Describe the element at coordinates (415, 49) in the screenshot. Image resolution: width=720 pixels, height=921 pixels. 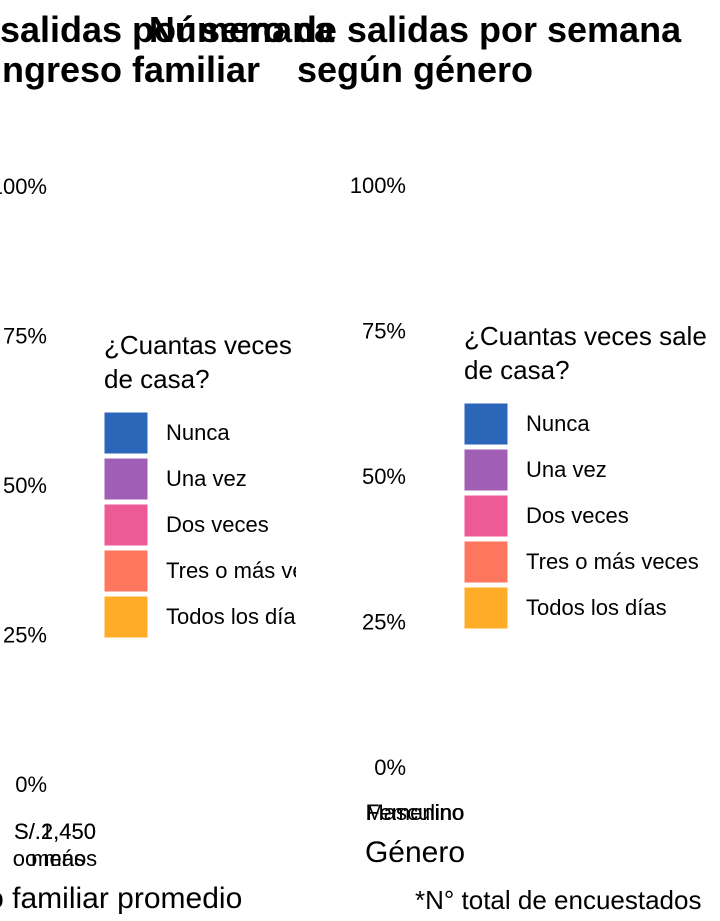
I see `chart-title: Número de salidas por semana según género` at that location.